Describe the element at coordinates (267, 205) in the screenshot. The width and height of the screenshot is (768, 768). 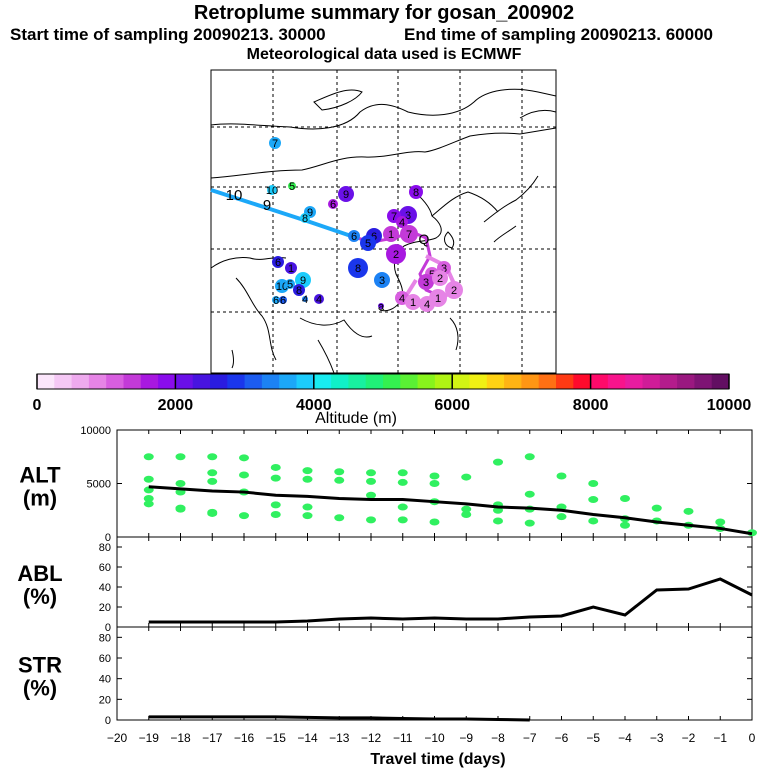
I see `map-day-label: 9` at that location.